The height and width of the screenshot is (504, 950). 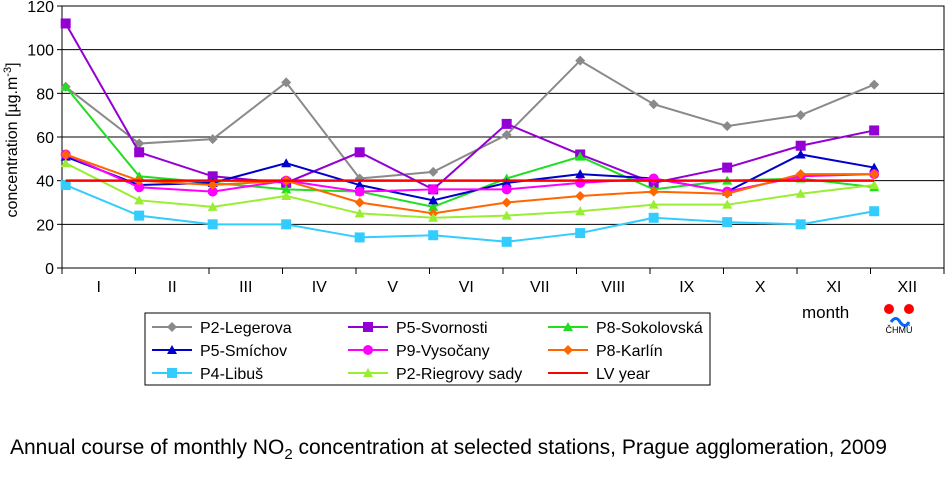 I want to click on legend-item: P9-Vysočany, so click(x=419, y=351).